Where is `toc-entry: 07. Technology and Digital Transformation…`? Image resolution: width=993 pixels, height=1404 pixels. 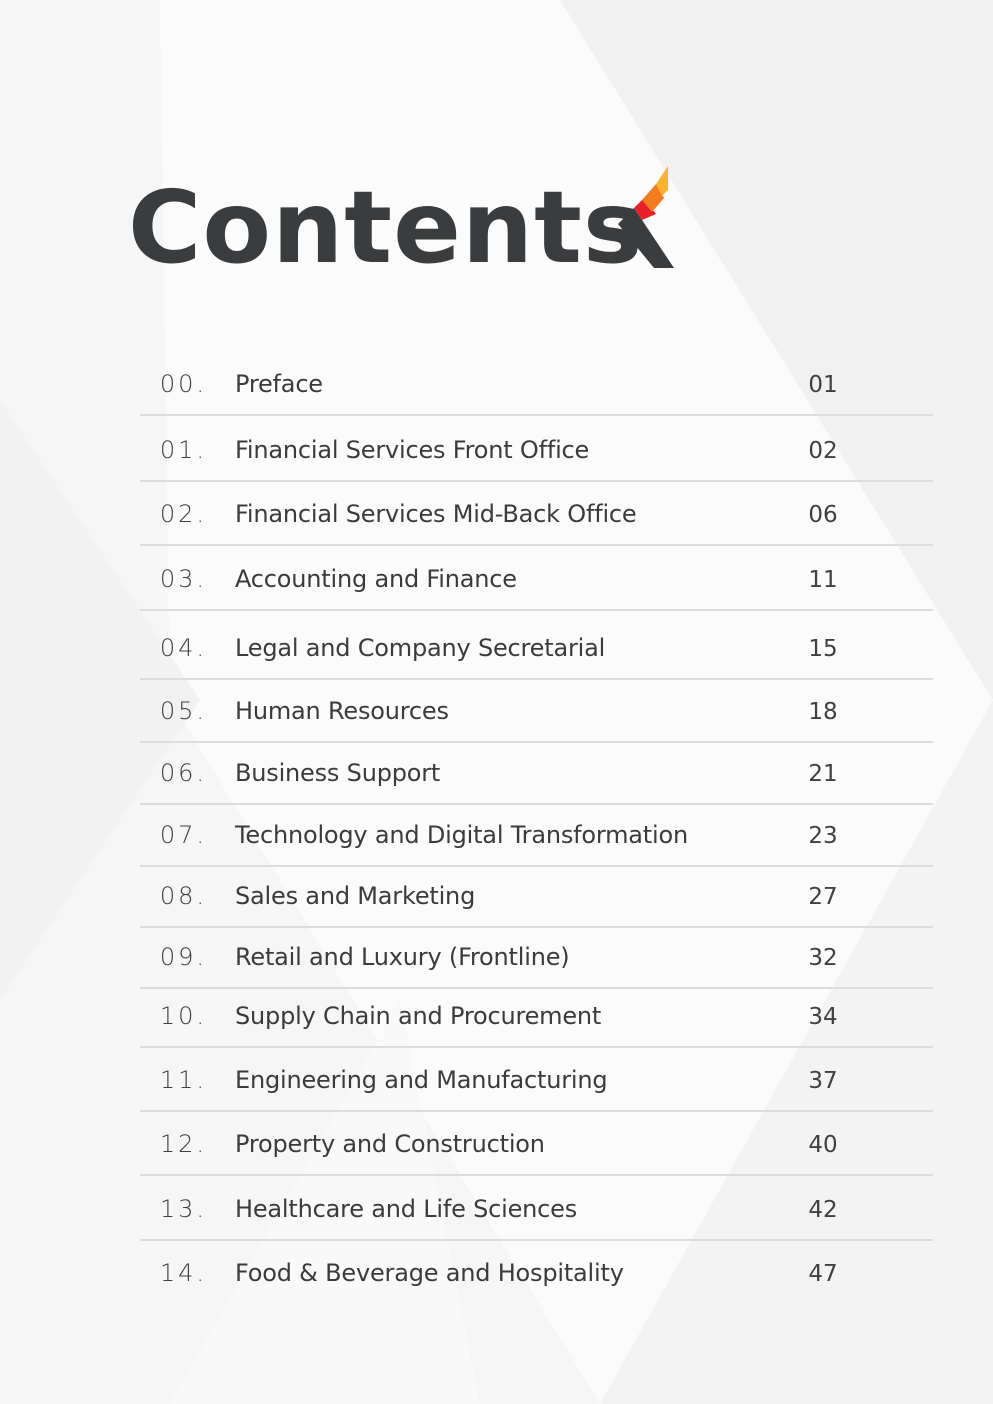 toc-entry: 07. Technology and Digital Transformation… is located at coordinates (536, 836).